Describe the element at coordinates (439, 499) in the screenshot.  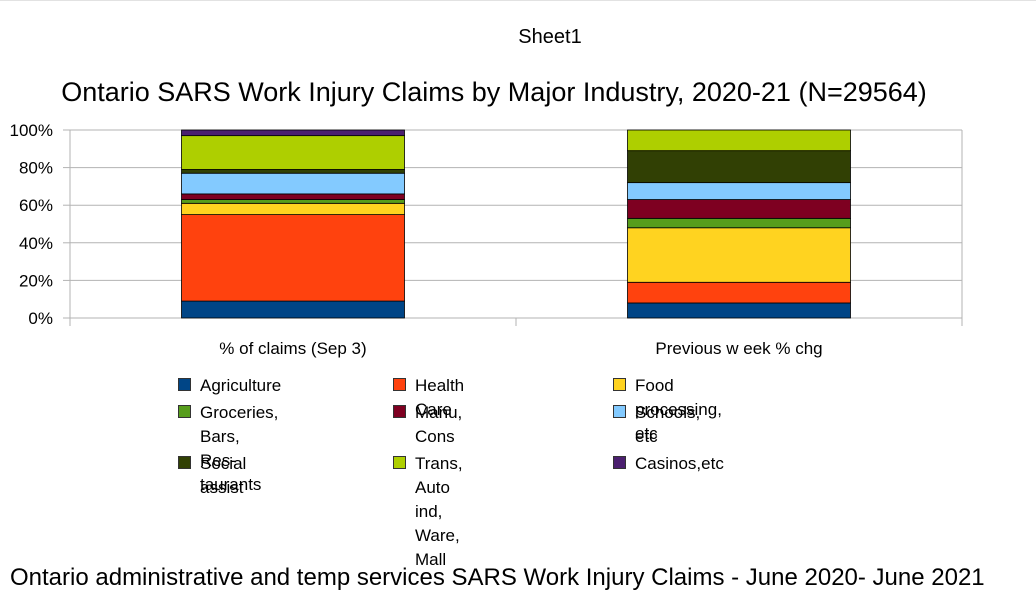
I see `legend-label-line: Trans, Auto ind, Ware,` at that location.